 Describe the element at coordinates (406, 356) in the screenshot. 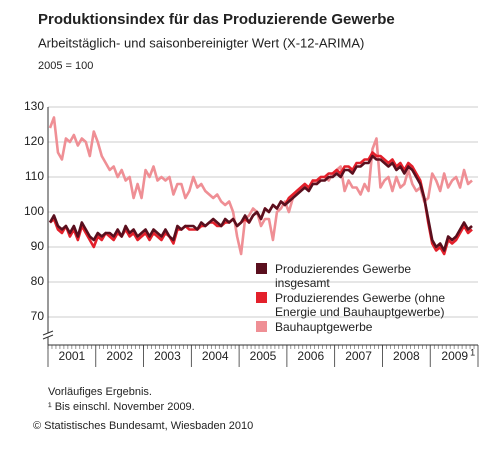

I see `x-tick-label: 2008` at that location.